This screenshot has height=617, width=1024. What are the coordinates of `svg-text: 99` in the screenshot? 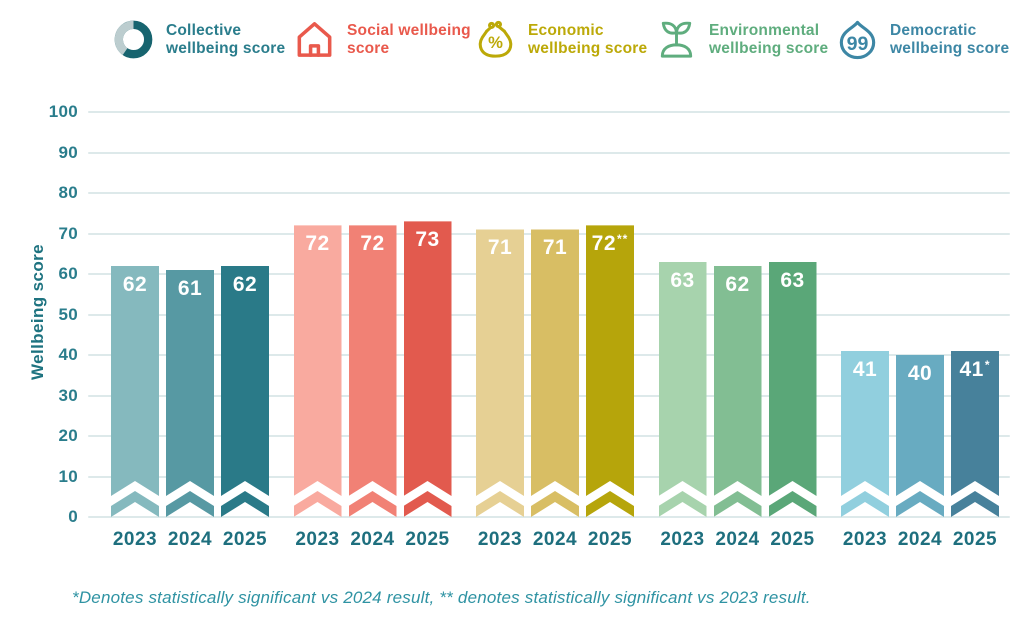 It's located at (858, 44).